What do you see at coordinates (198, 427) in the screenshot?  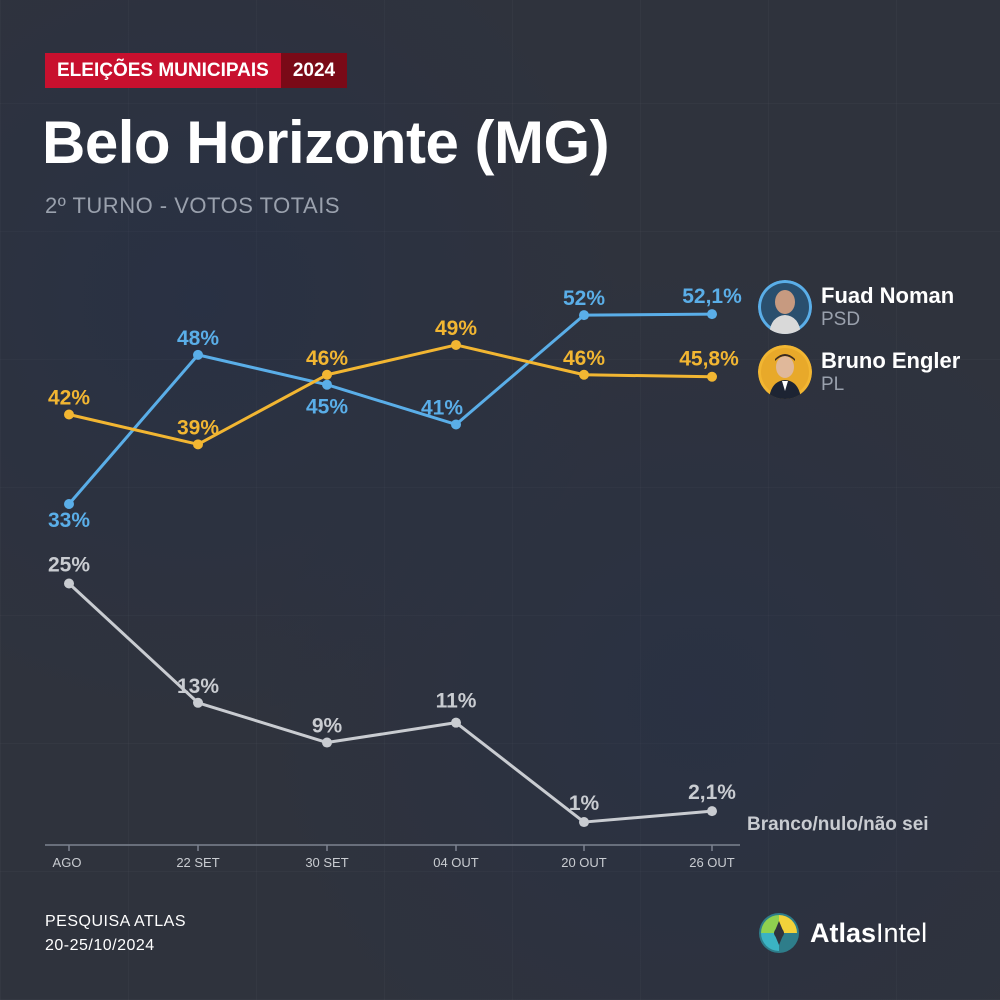 I see `data-label: 39%` at bounding box center [198, 427].